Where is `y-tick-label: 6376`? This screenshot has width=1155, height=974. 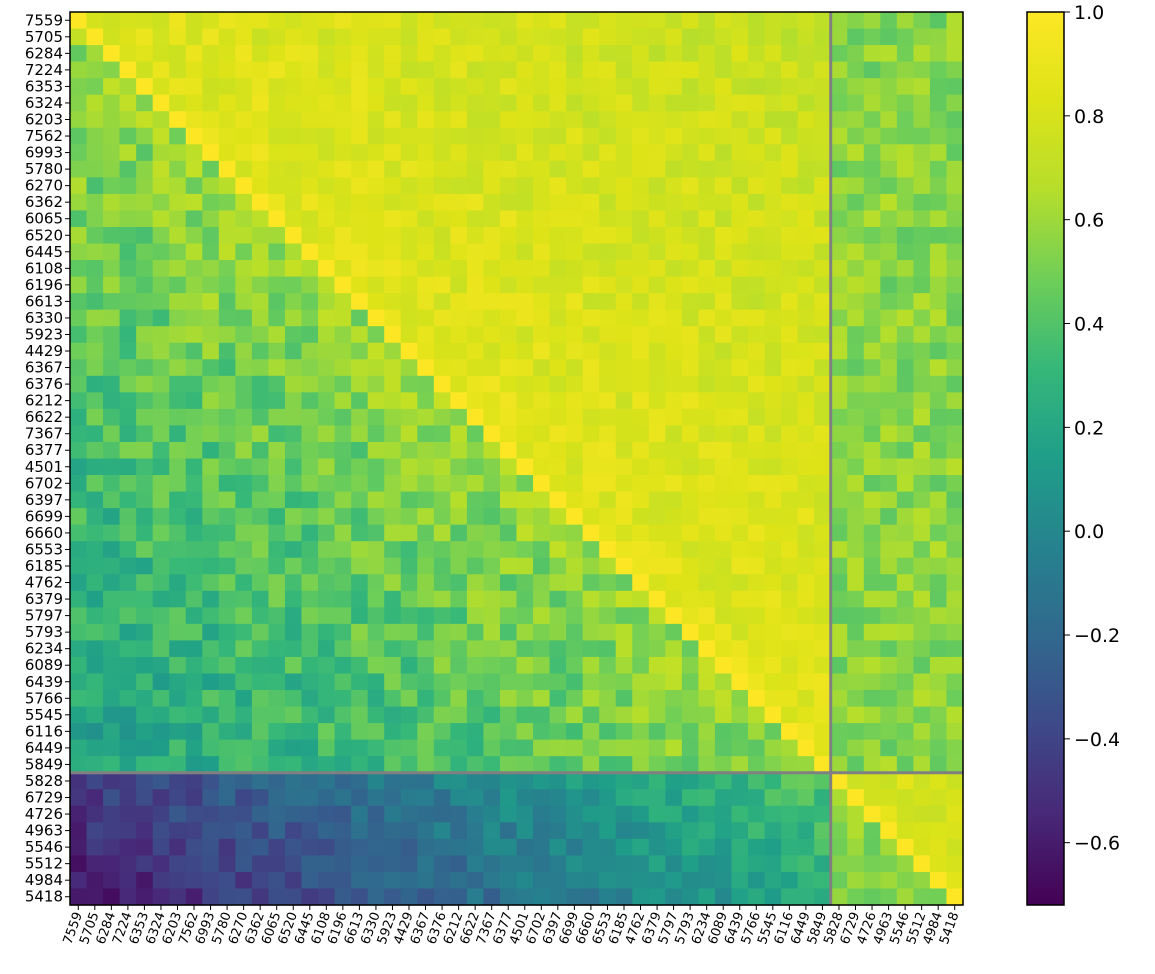
y-tick-label: 6376 is located at coordinates (44, 384).